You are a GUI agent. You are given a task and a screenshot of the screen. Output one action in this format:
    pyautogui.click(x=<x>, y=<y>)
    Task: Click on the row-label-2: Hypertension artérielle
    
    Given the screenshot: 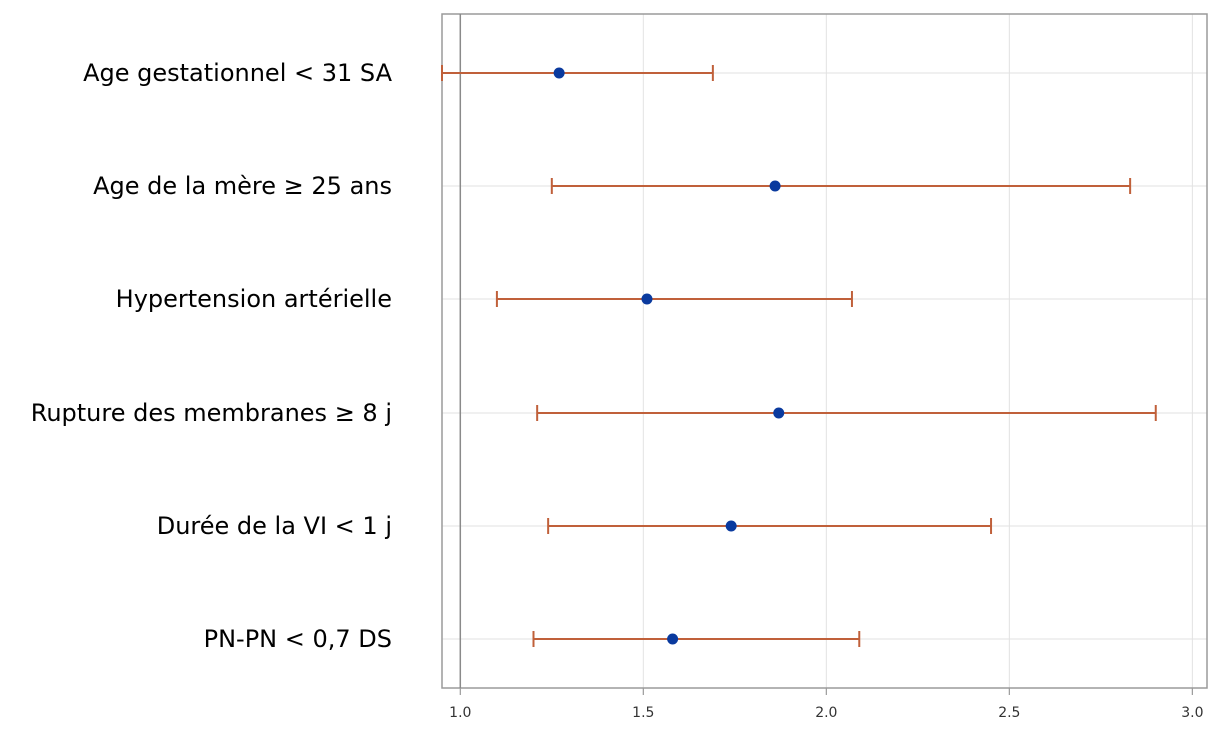 What is the action you would take?
    pyautogui.click(x=254, y=299)
    